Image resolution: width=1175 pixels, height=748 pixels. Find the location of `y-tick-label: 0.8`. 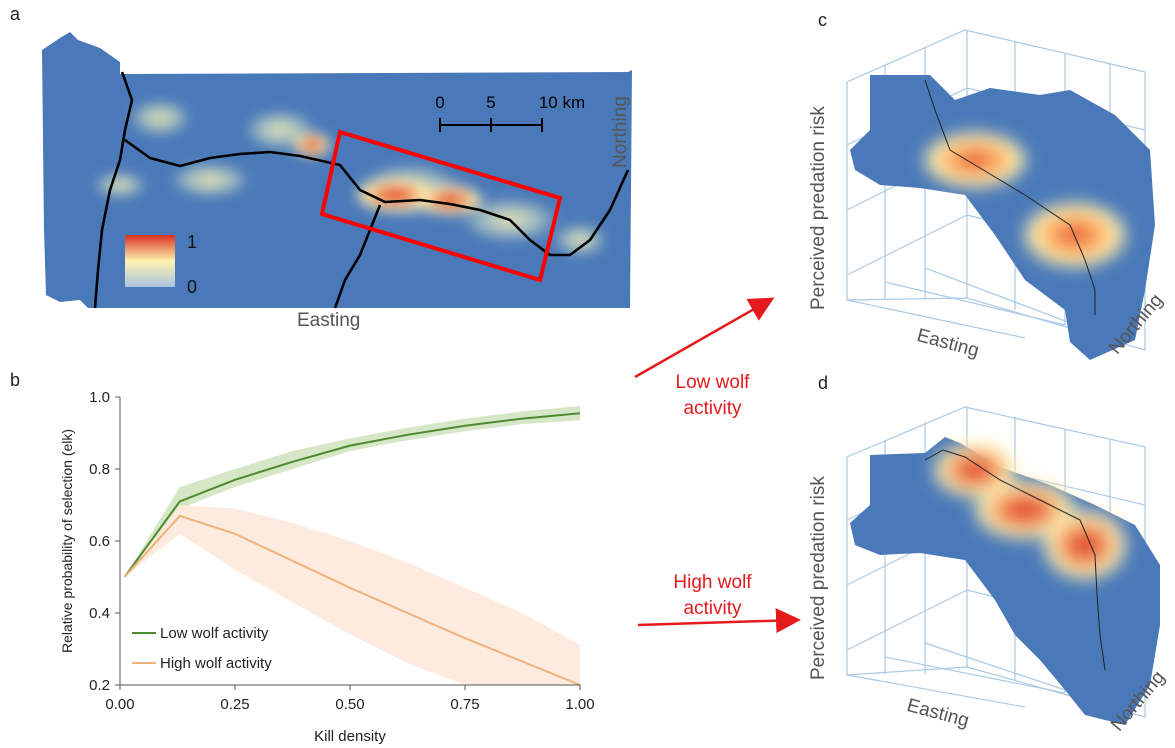

y-tick-label: 0.8 is located at coordinates (99, 469).